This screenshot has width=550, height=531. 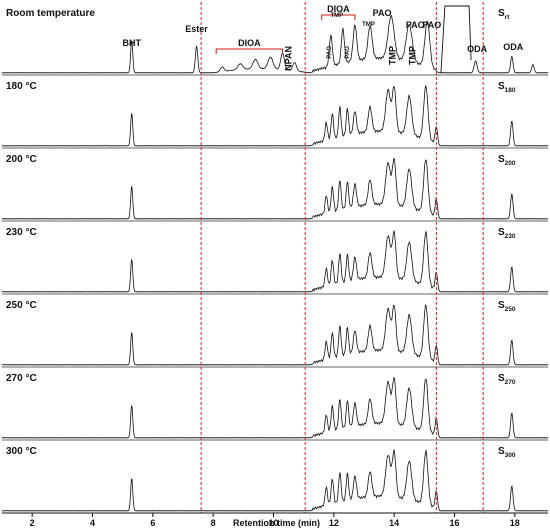 What do you see at coordinates (393, 55) in the screenshot?
I see `annotation-tmp-10: TMP` at bounding box center [393, 55].